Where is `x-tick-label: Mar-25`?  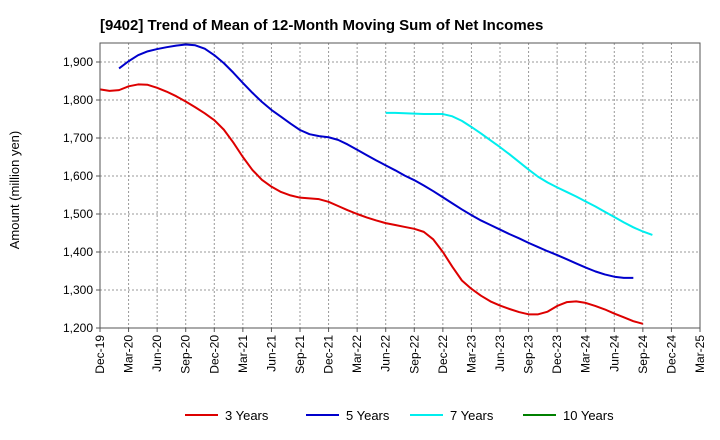 x-tick-label: Mar-25 is located at coordinates (700, 354).